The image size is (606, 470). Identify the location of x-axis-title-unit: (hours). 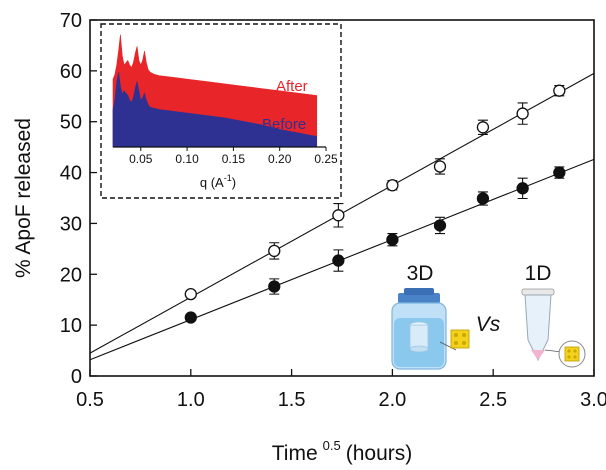
(379, 453).